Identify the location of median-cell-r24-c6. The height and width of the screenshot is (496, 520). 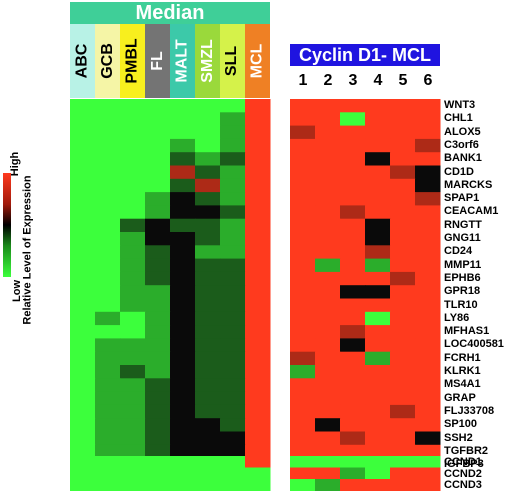
(233, 425).